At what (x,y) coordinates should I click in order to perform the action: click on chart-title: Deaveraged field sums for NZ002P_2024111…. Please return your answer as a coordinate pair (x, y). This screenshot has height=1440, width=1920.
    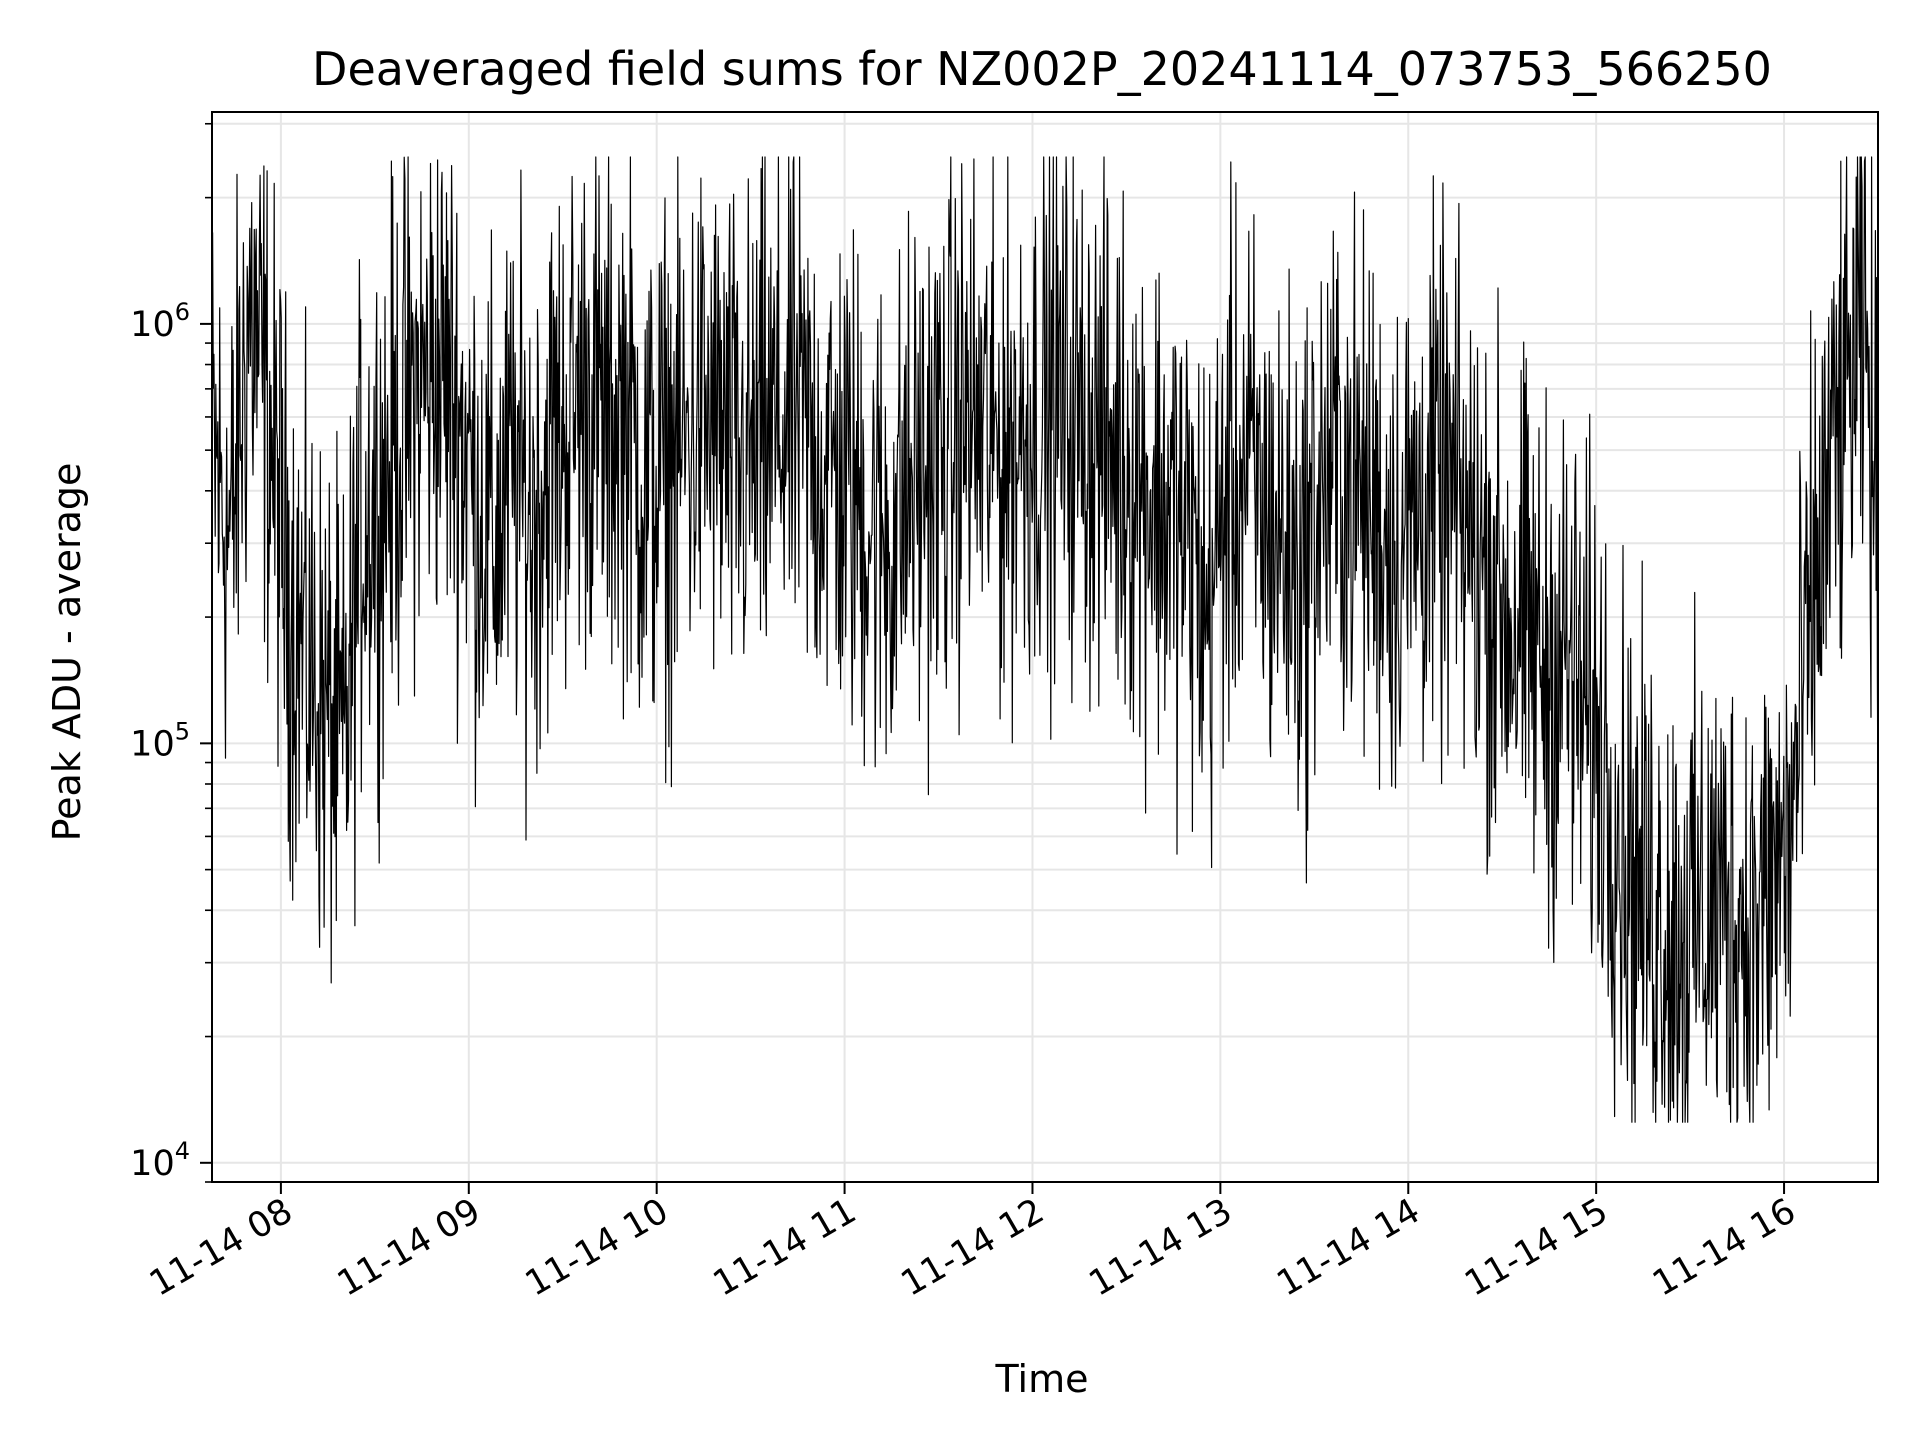
    Looking at the image, I should click on (1042, 69).